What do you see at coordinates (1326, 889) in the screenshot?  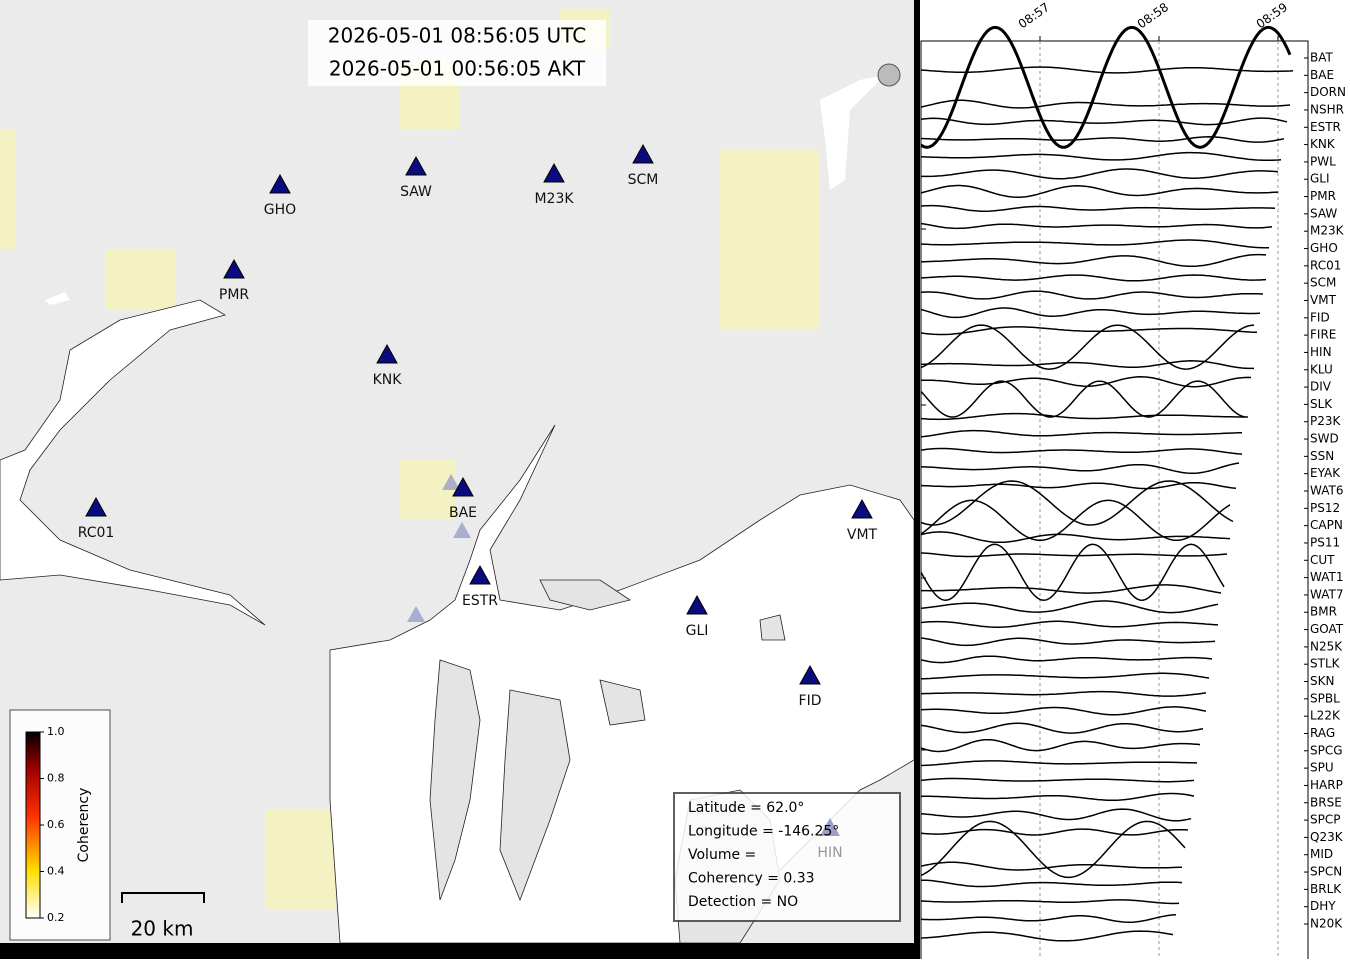 I see `trace-label: BRLK` at bounding box center [1326, 889].